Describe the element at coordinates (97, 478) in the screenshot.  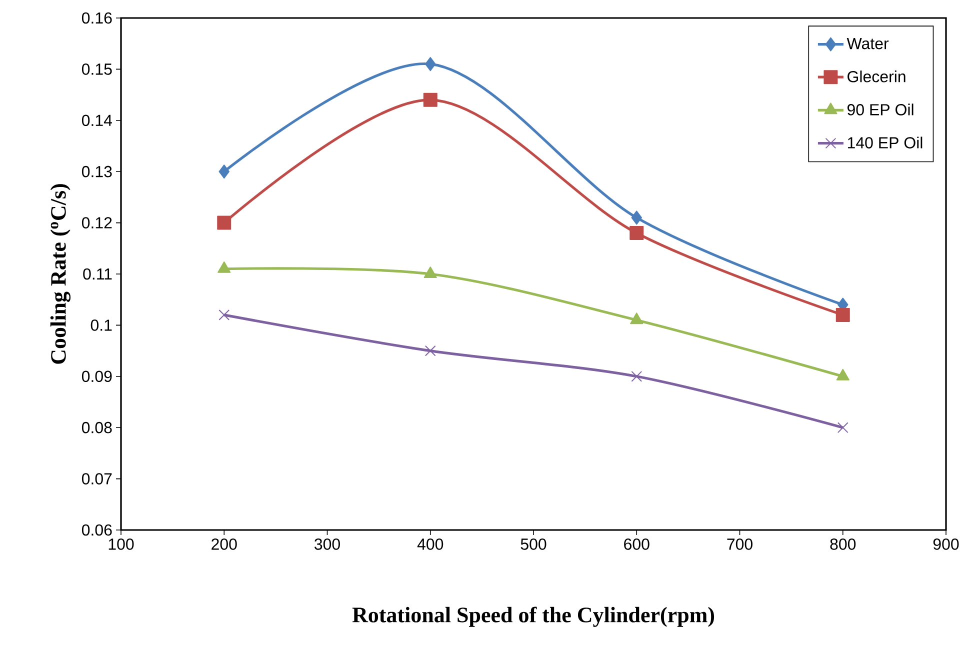
I see `y-tick-label: 0.07` at that location.